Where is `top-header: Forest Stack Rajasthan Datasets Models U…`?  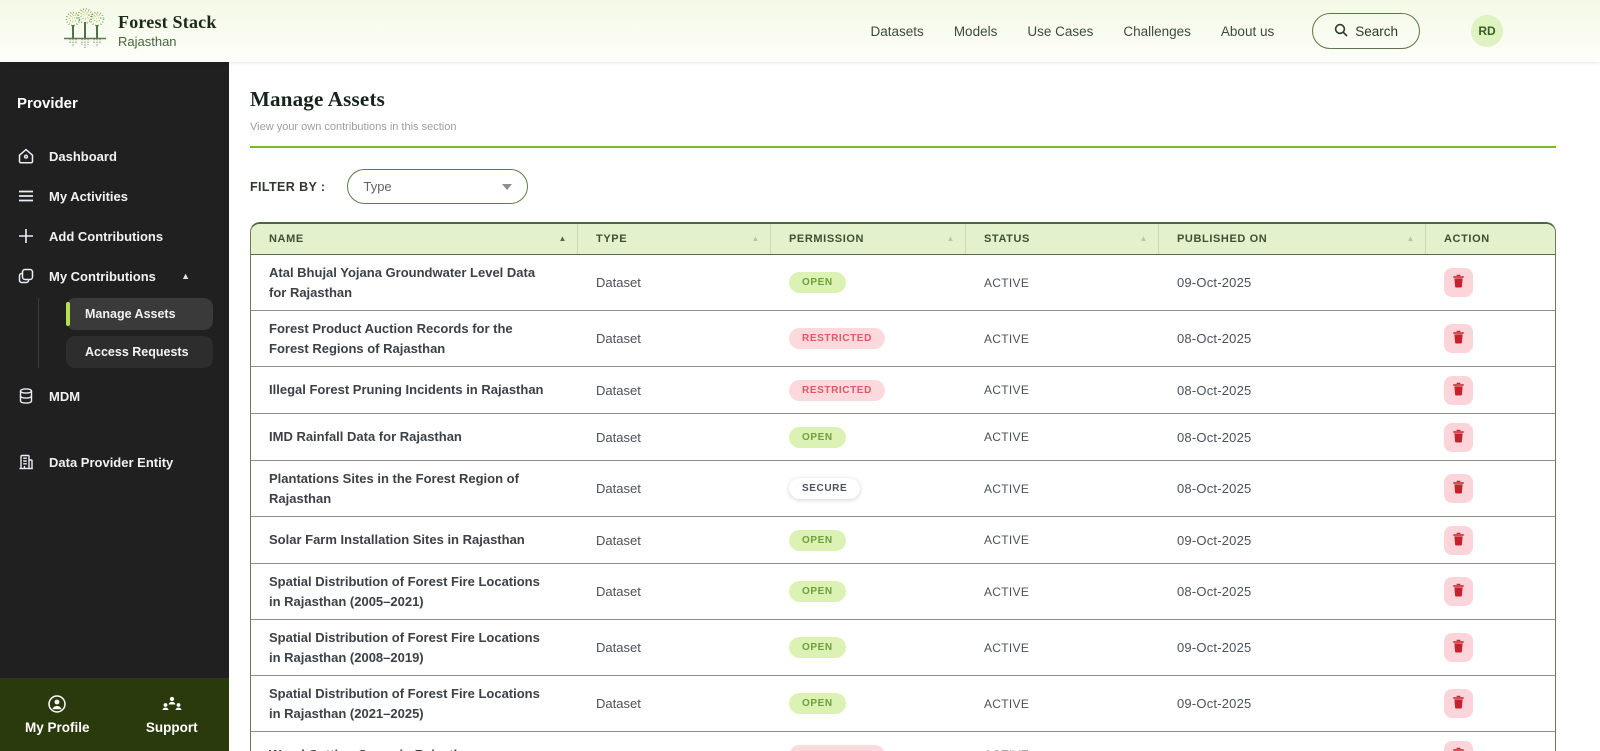 top-header: Forest Stack Rajasthan Datasets Models U… is located at coordinates (800, 31).